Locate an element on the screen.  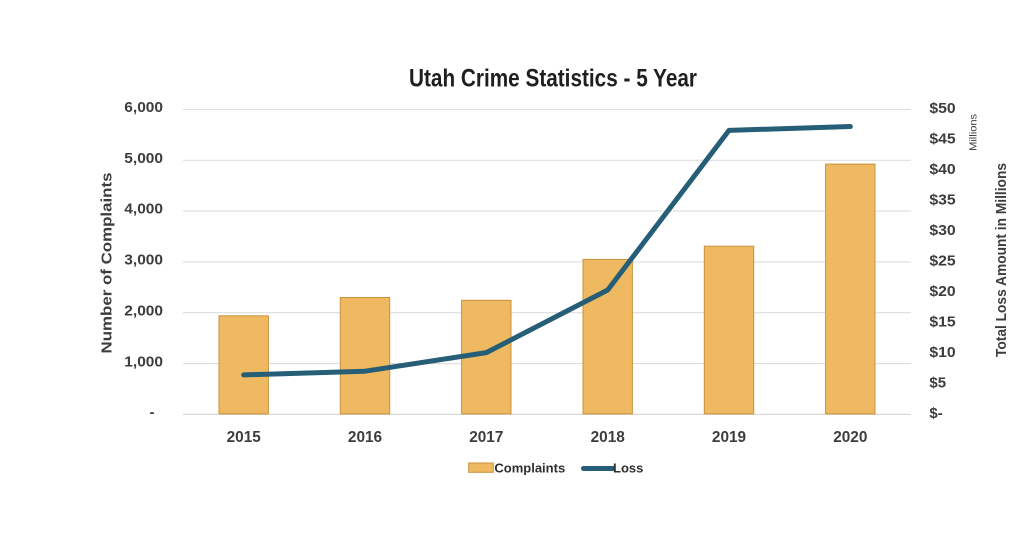
svg-text: $10 is located at coordinates (942, 352).